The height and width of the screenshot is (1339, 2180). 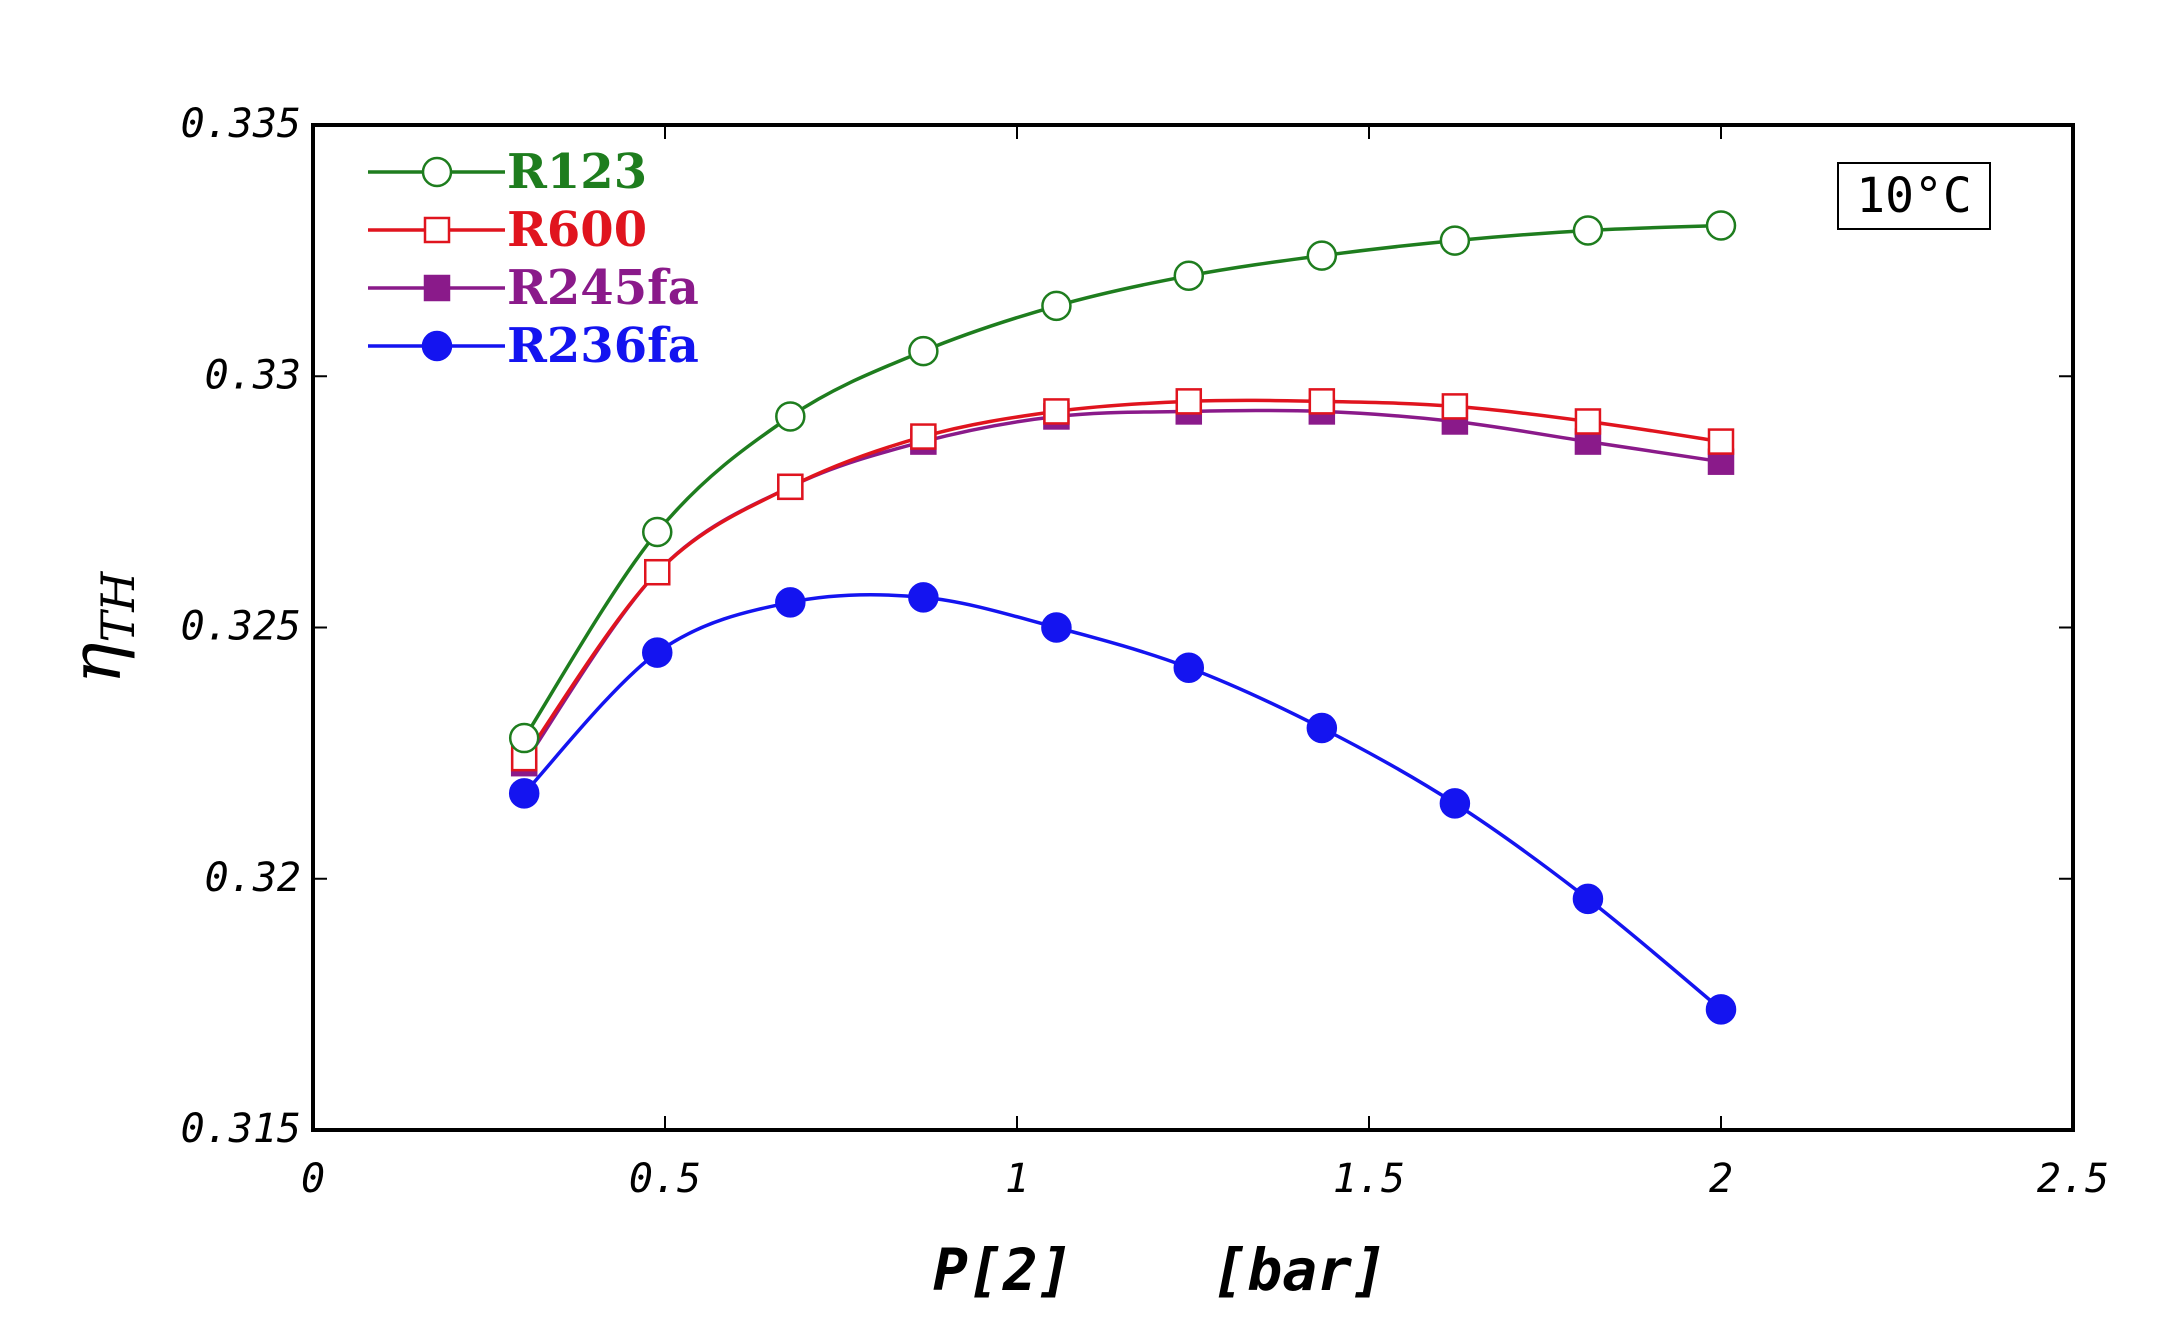 What do you see at coordinates (577, 230) in the screenshot?
I see `legend-label-r600: R600` at bounding box center [577, 230].